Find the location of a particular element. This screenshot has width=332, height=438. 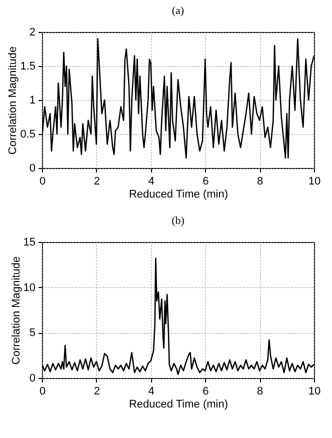

y-tick-label: 15 is located at coordinates (29, 242).